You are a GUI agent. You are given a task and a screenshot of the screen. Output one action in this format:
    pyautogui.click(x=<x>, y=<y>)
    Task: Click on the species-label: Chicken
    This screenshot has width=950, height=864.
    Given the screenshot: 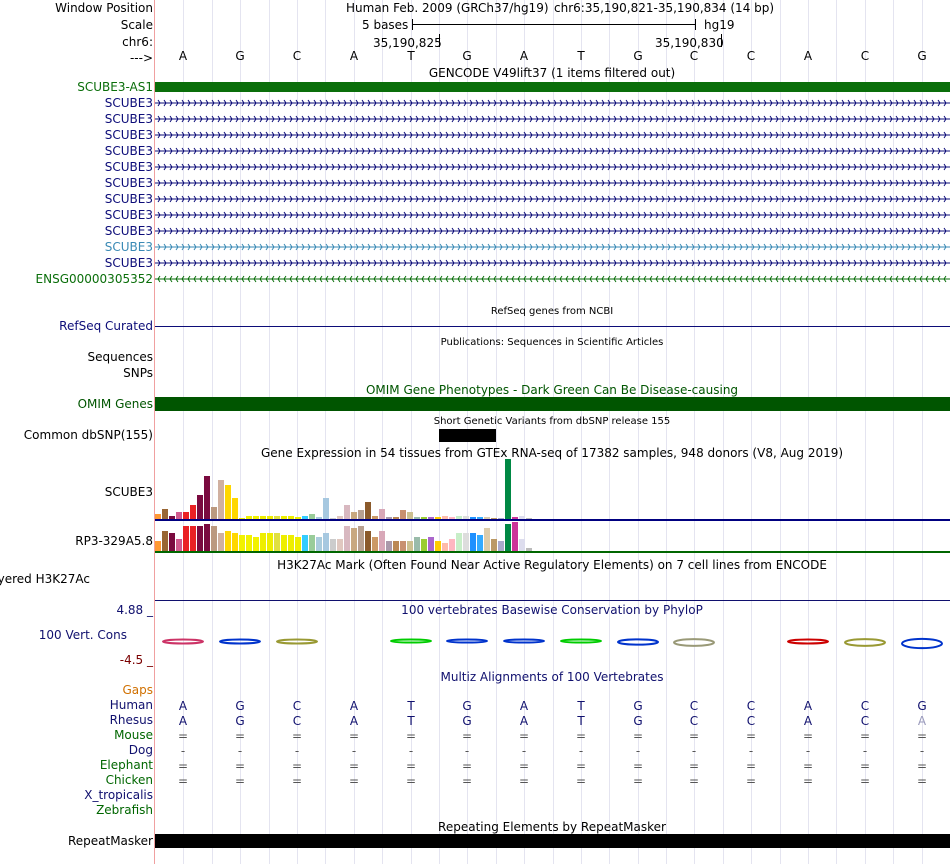 What is the action you would take?
    pyautogui.click(x=129, y=780)
    